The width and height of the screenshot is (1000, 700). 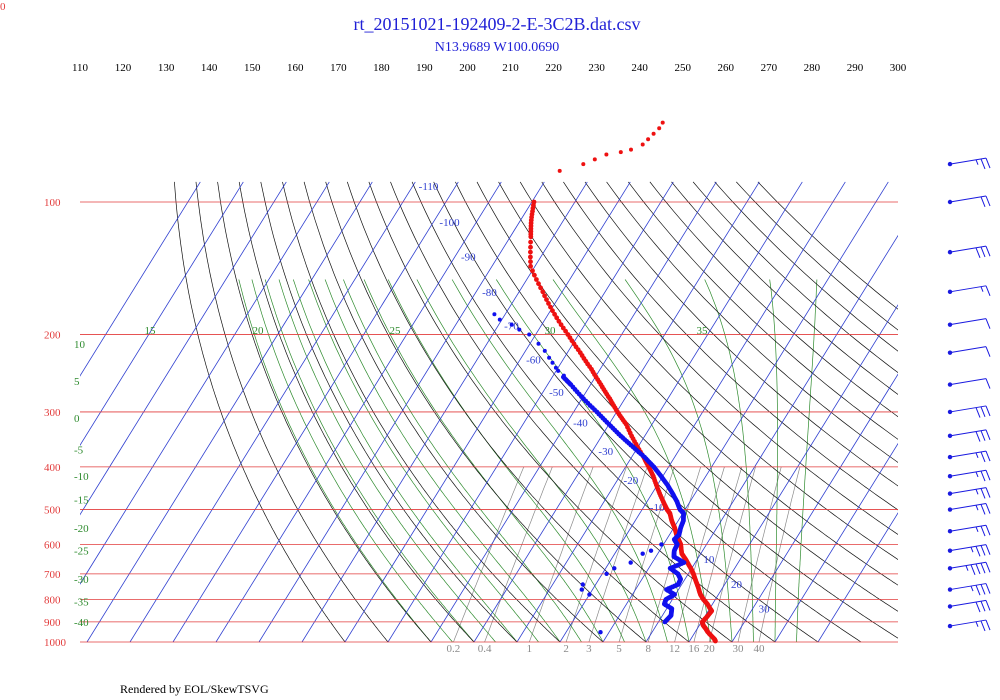 What do you see at coordinates (52, 575) in the screenshot?
I see `pressure-tick-label: 700` at bounding box center [52, 575].